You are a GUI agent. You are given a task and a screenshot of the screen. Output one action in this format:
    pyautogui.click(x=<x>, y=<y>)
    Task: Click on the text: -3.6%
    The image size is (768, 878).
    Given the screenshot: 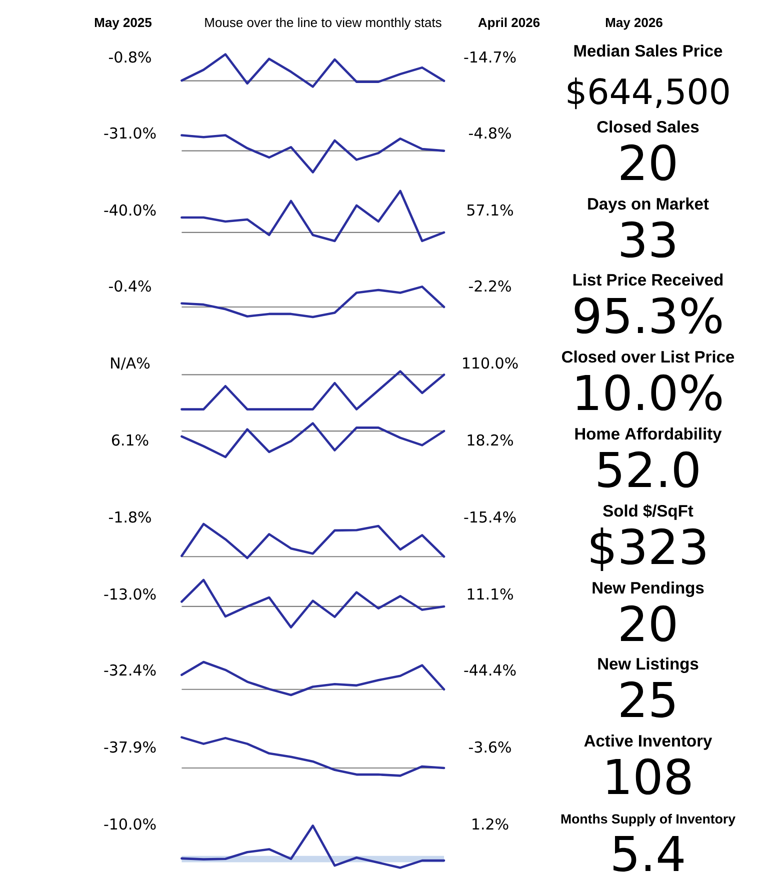 What is the action you would take?
    pyautogui.click(x=489, y=747)
    